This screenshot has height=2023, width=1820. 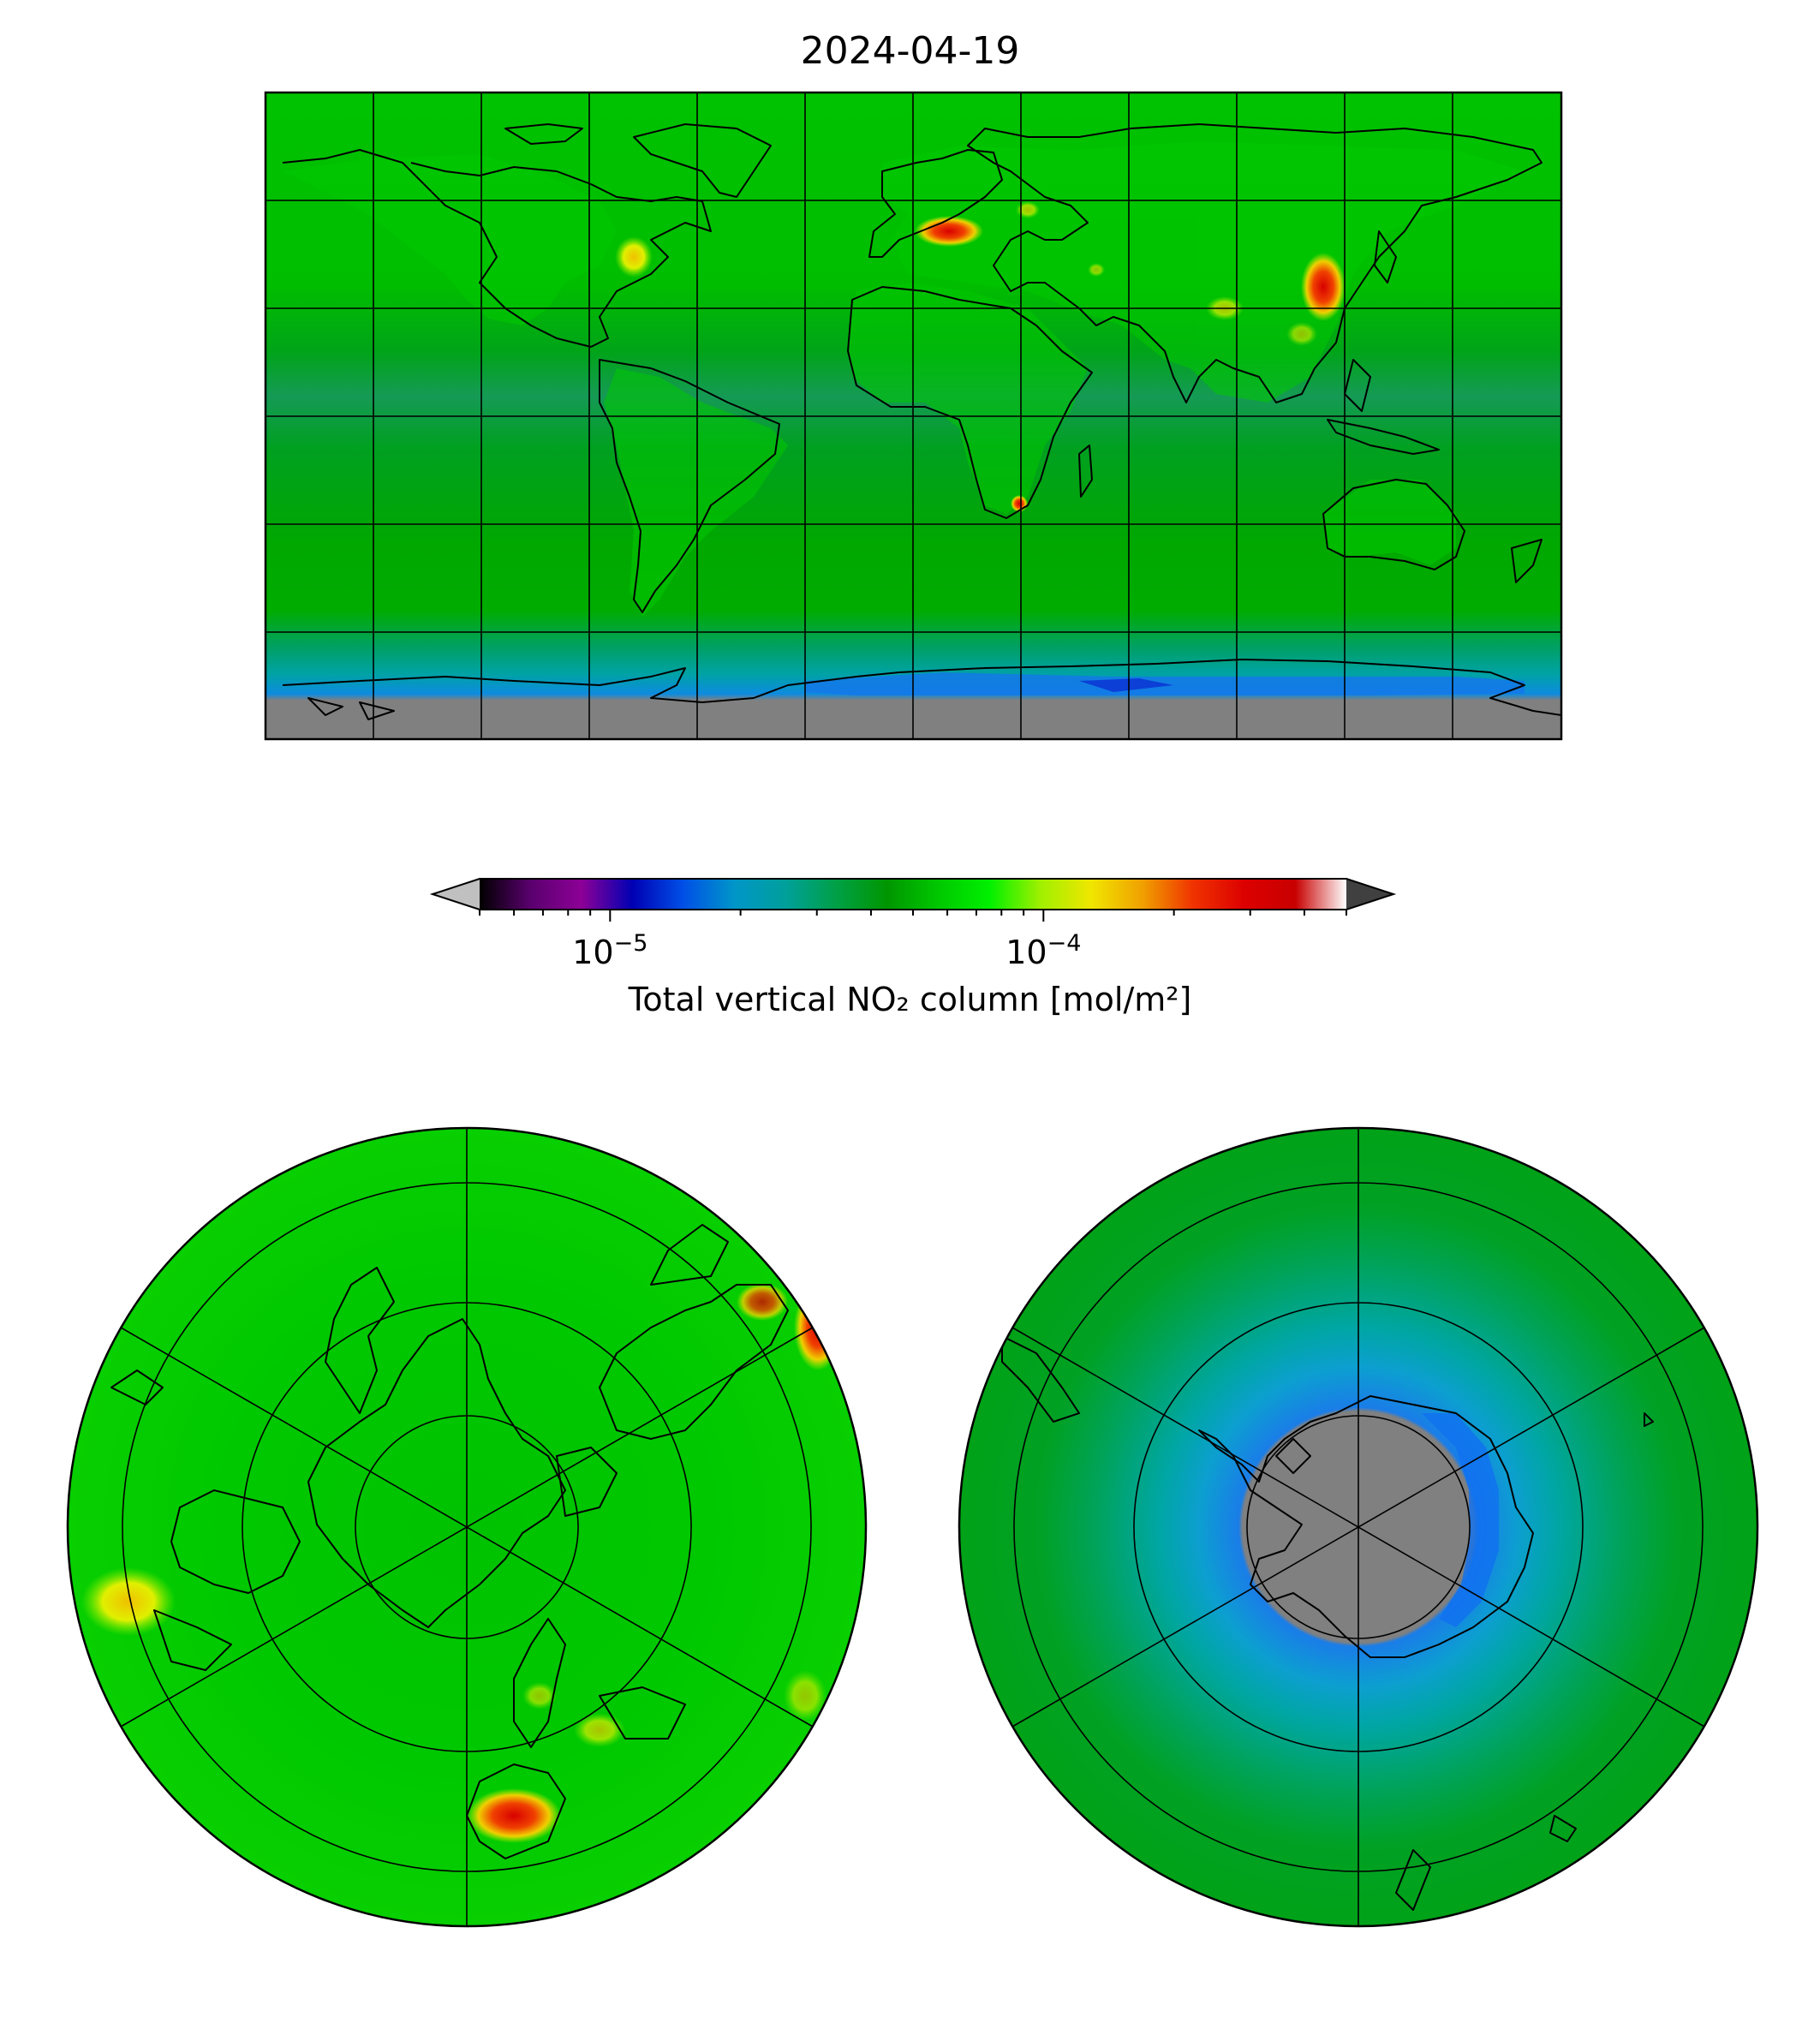 I want to click on colorbar-tick-label-1e-4: 10⁻⁴, so click(x=1043, y=950).